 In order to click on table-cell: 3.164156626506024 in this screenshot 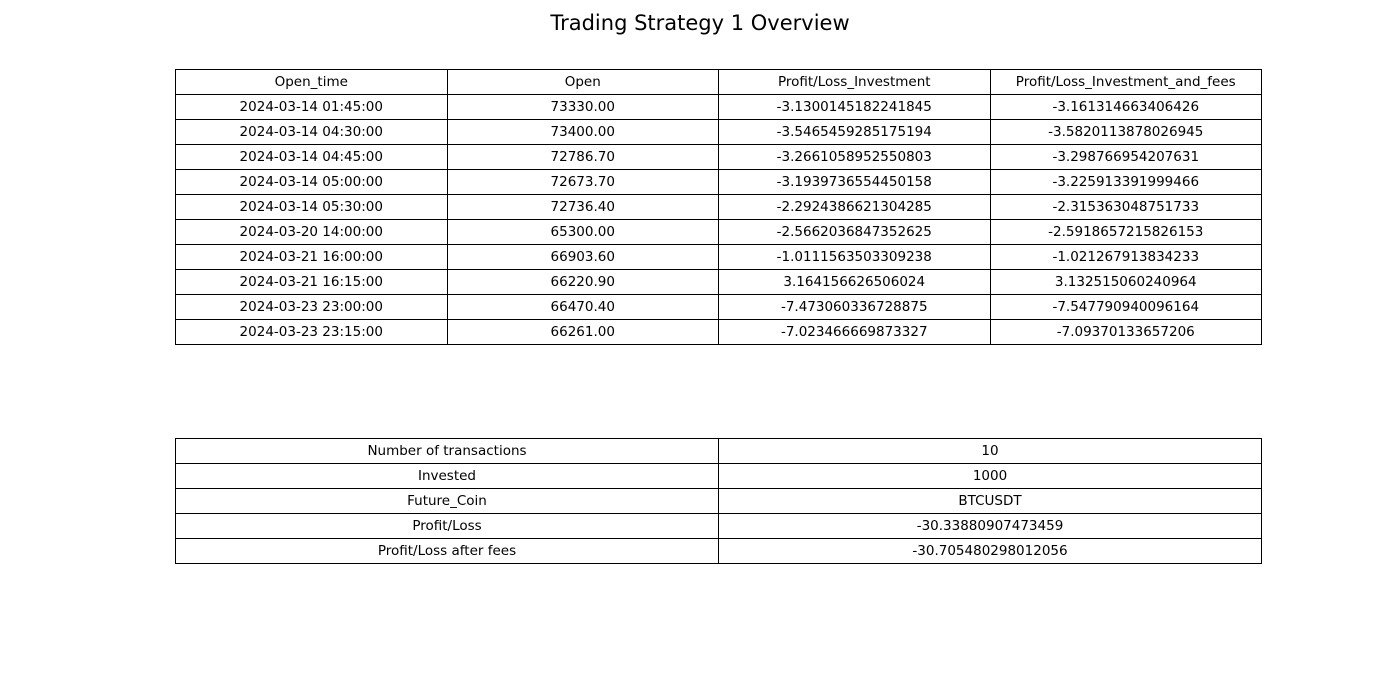, I will do `click(854, 282)`.